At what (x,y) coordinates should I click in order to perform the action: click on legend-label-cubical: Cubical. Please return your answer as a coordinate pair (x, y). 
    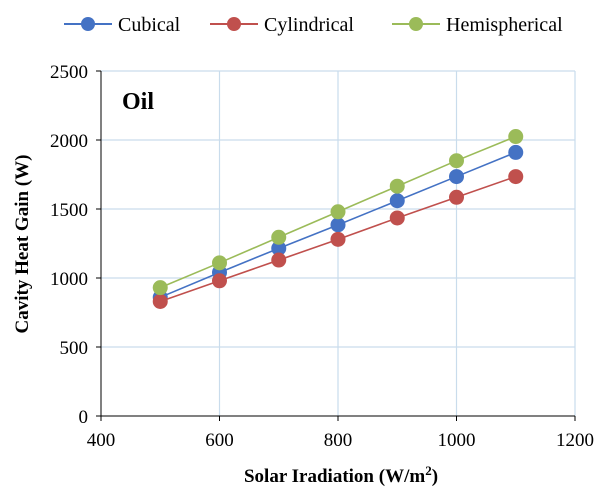
    Looking at the image, I should click on (149, 25).